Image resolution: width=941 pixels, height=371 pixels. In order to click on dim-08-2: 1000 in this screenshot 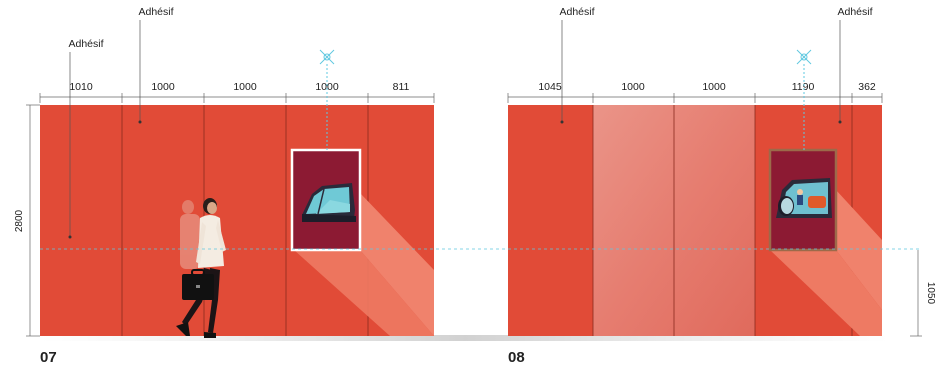, I will do `click(633, 87)`.